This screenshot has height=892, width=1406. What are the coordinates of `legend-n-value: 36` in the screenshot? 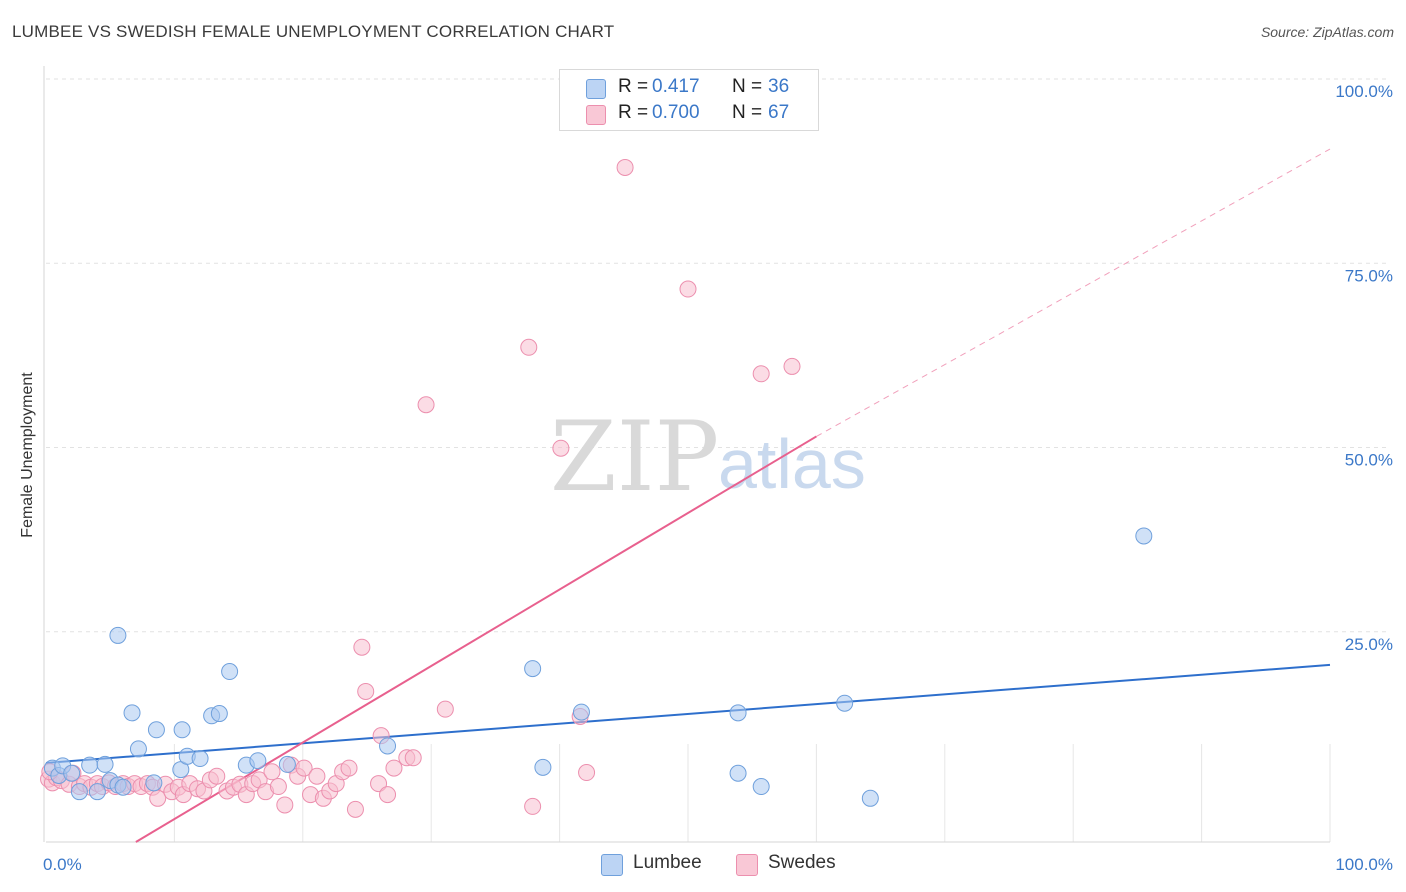 It's located at (779, 86).